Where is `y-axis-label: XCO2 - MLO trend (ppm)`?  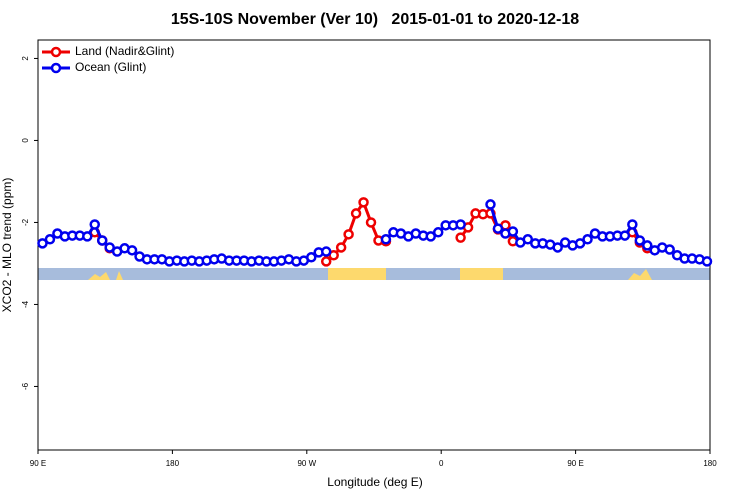 y-axis-label: XCO2 - MLO trend (ppm) is located at coordinates (7, 245).